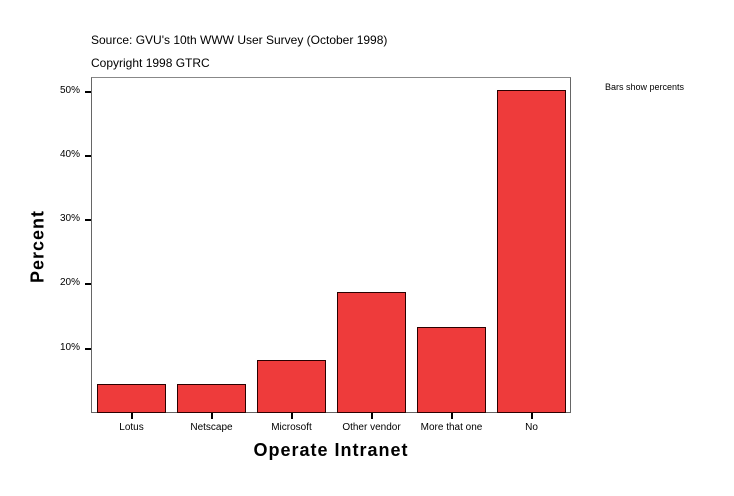  Describe the element at coordinates (331, 450) in the screenshot. I see `x-axis-title: Operate Intranet` at that location.